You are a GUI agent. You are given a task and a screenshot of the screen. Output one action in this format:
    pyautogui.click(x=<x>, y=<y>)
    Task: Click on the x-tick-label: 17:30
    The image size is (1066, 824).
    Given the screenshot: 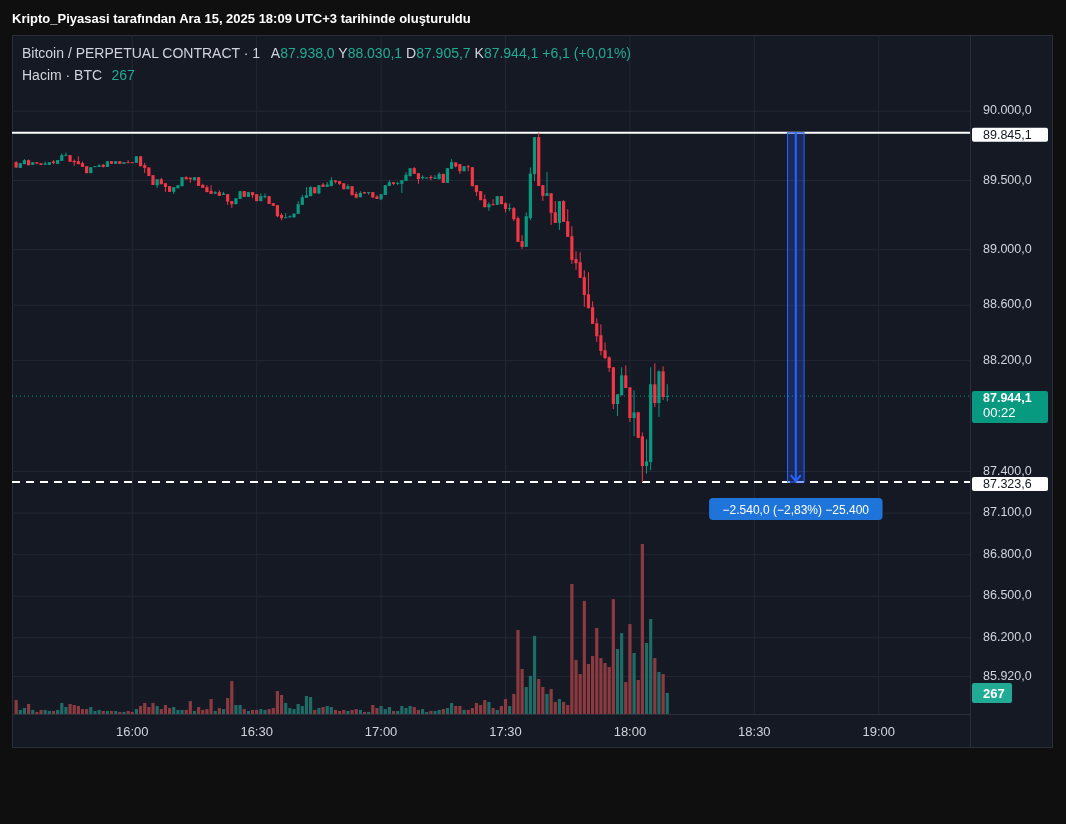 What is the action you would take?
    pyautogui.click(x=505, y=731)
    